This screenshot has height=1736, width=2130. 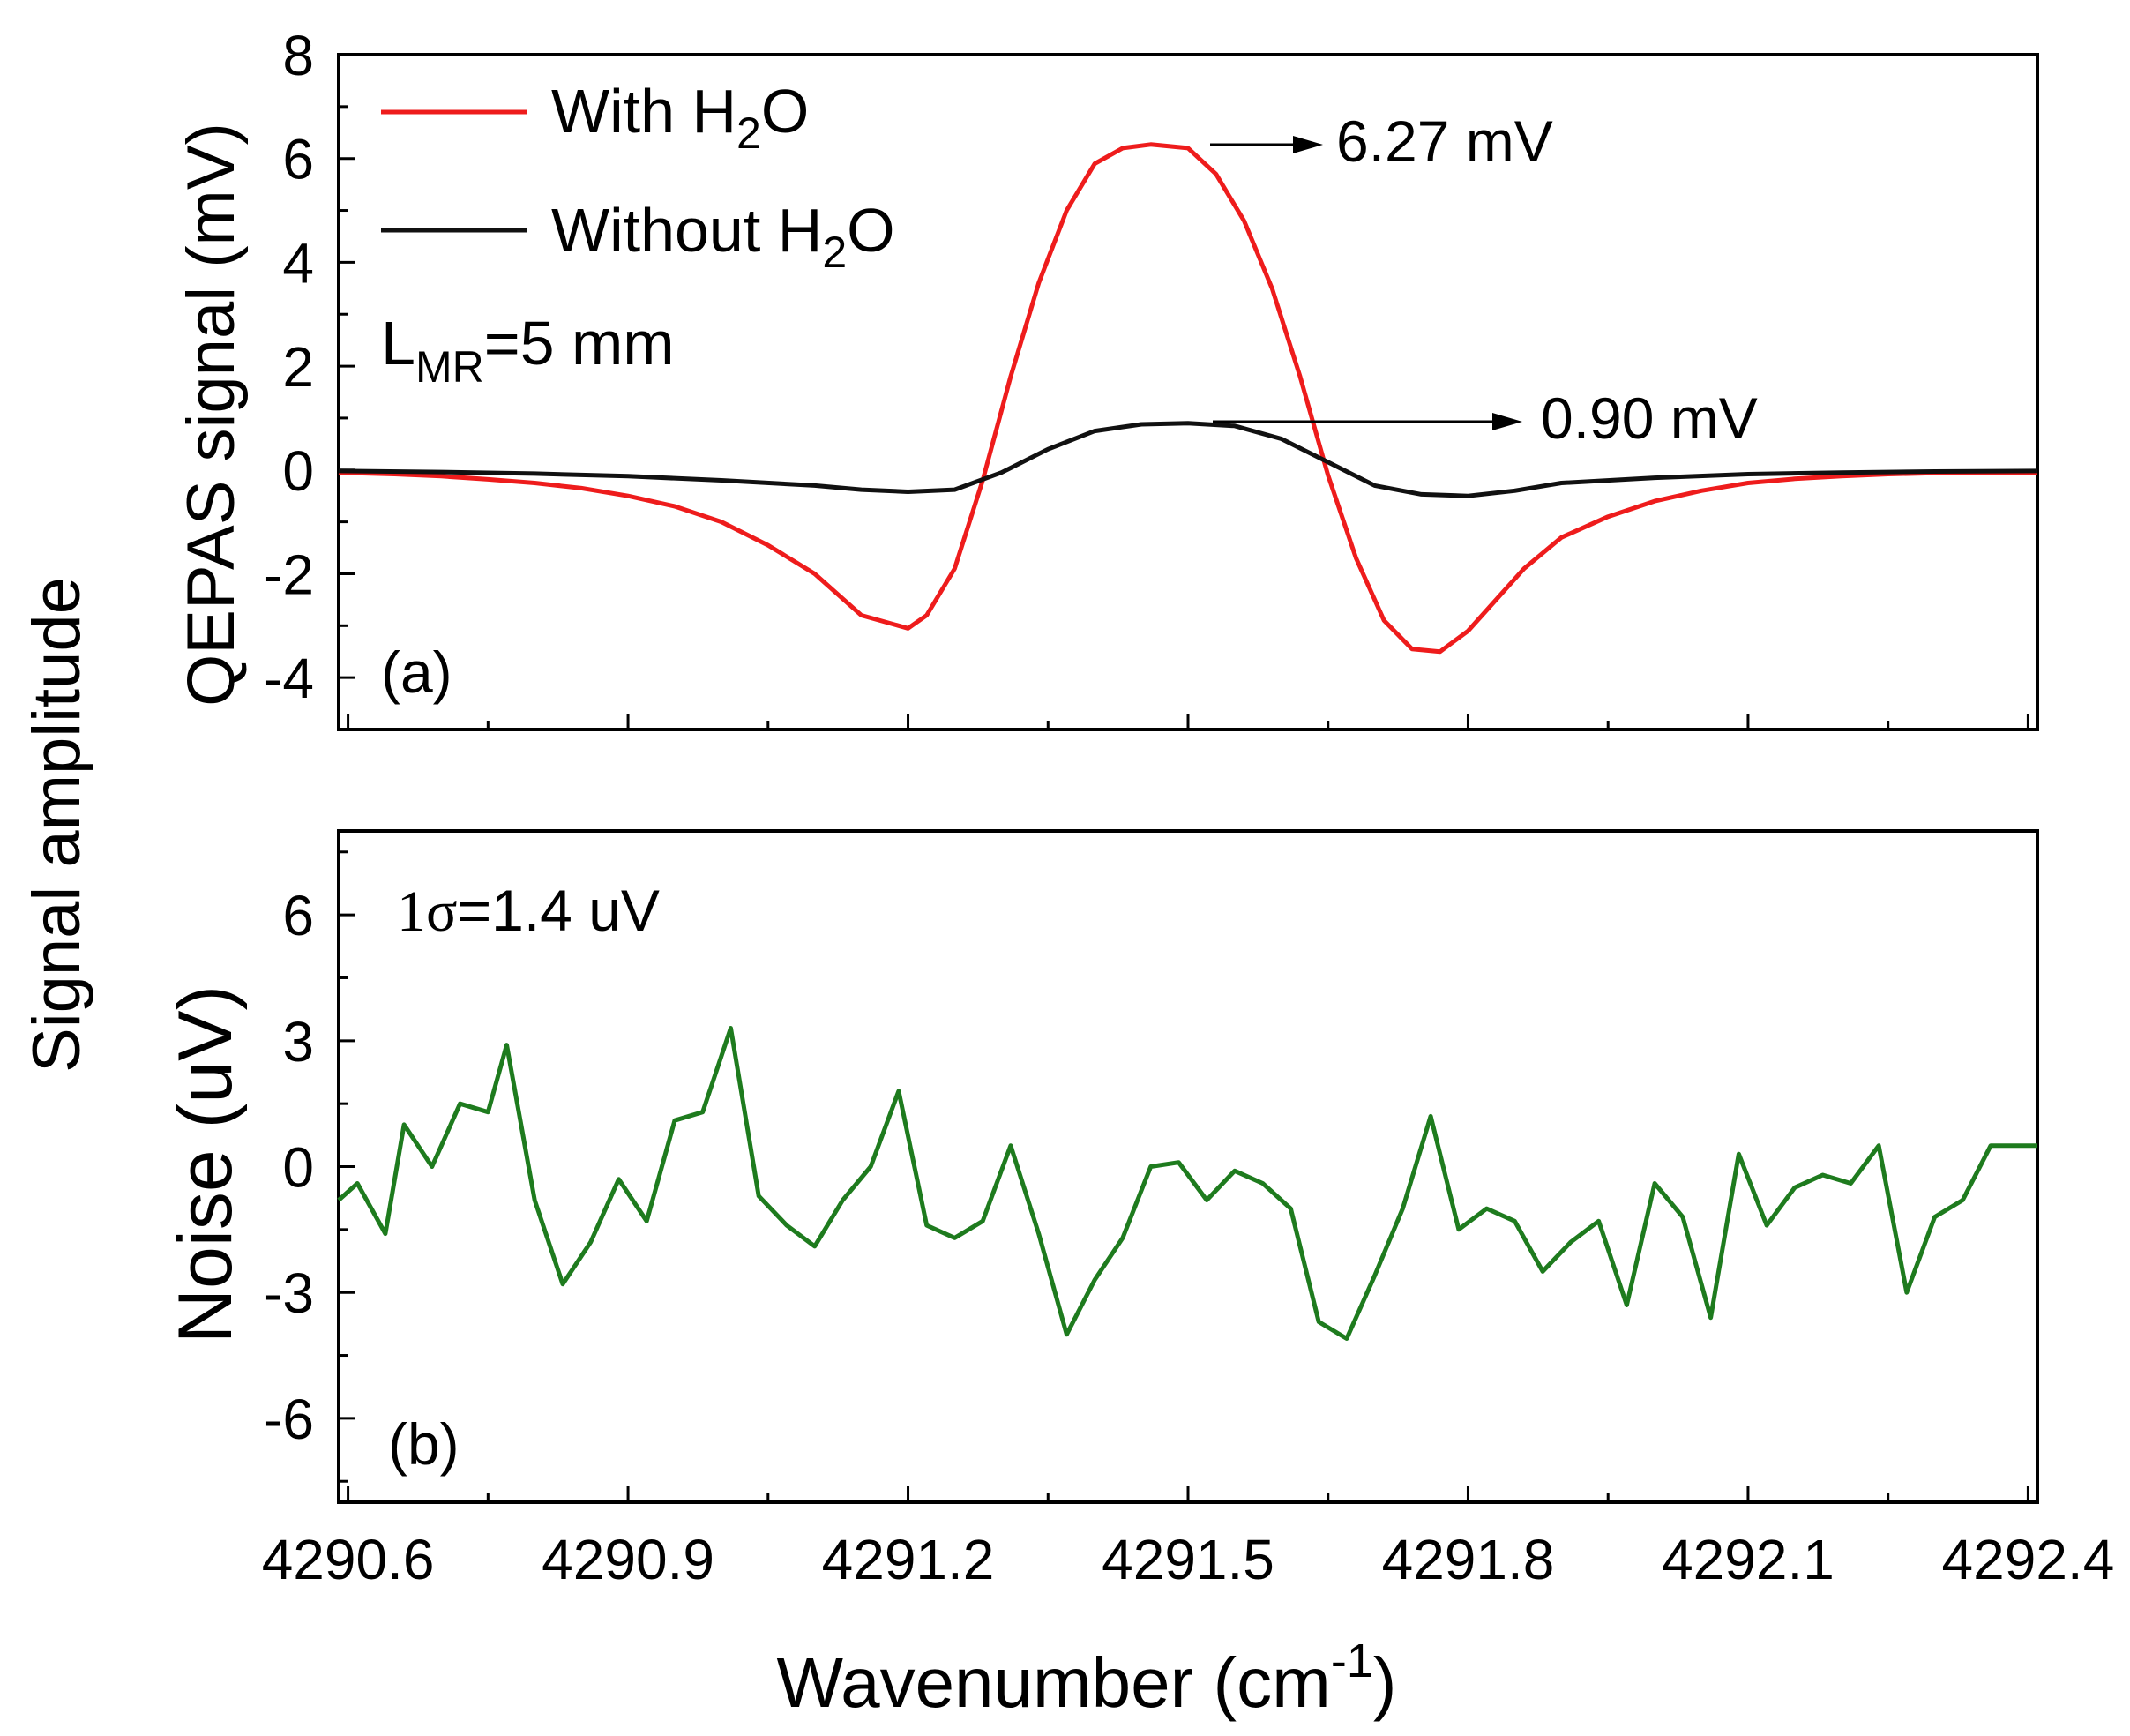 I want to click on x-tick-label: 4290.6, so click(x=348, y=1559).